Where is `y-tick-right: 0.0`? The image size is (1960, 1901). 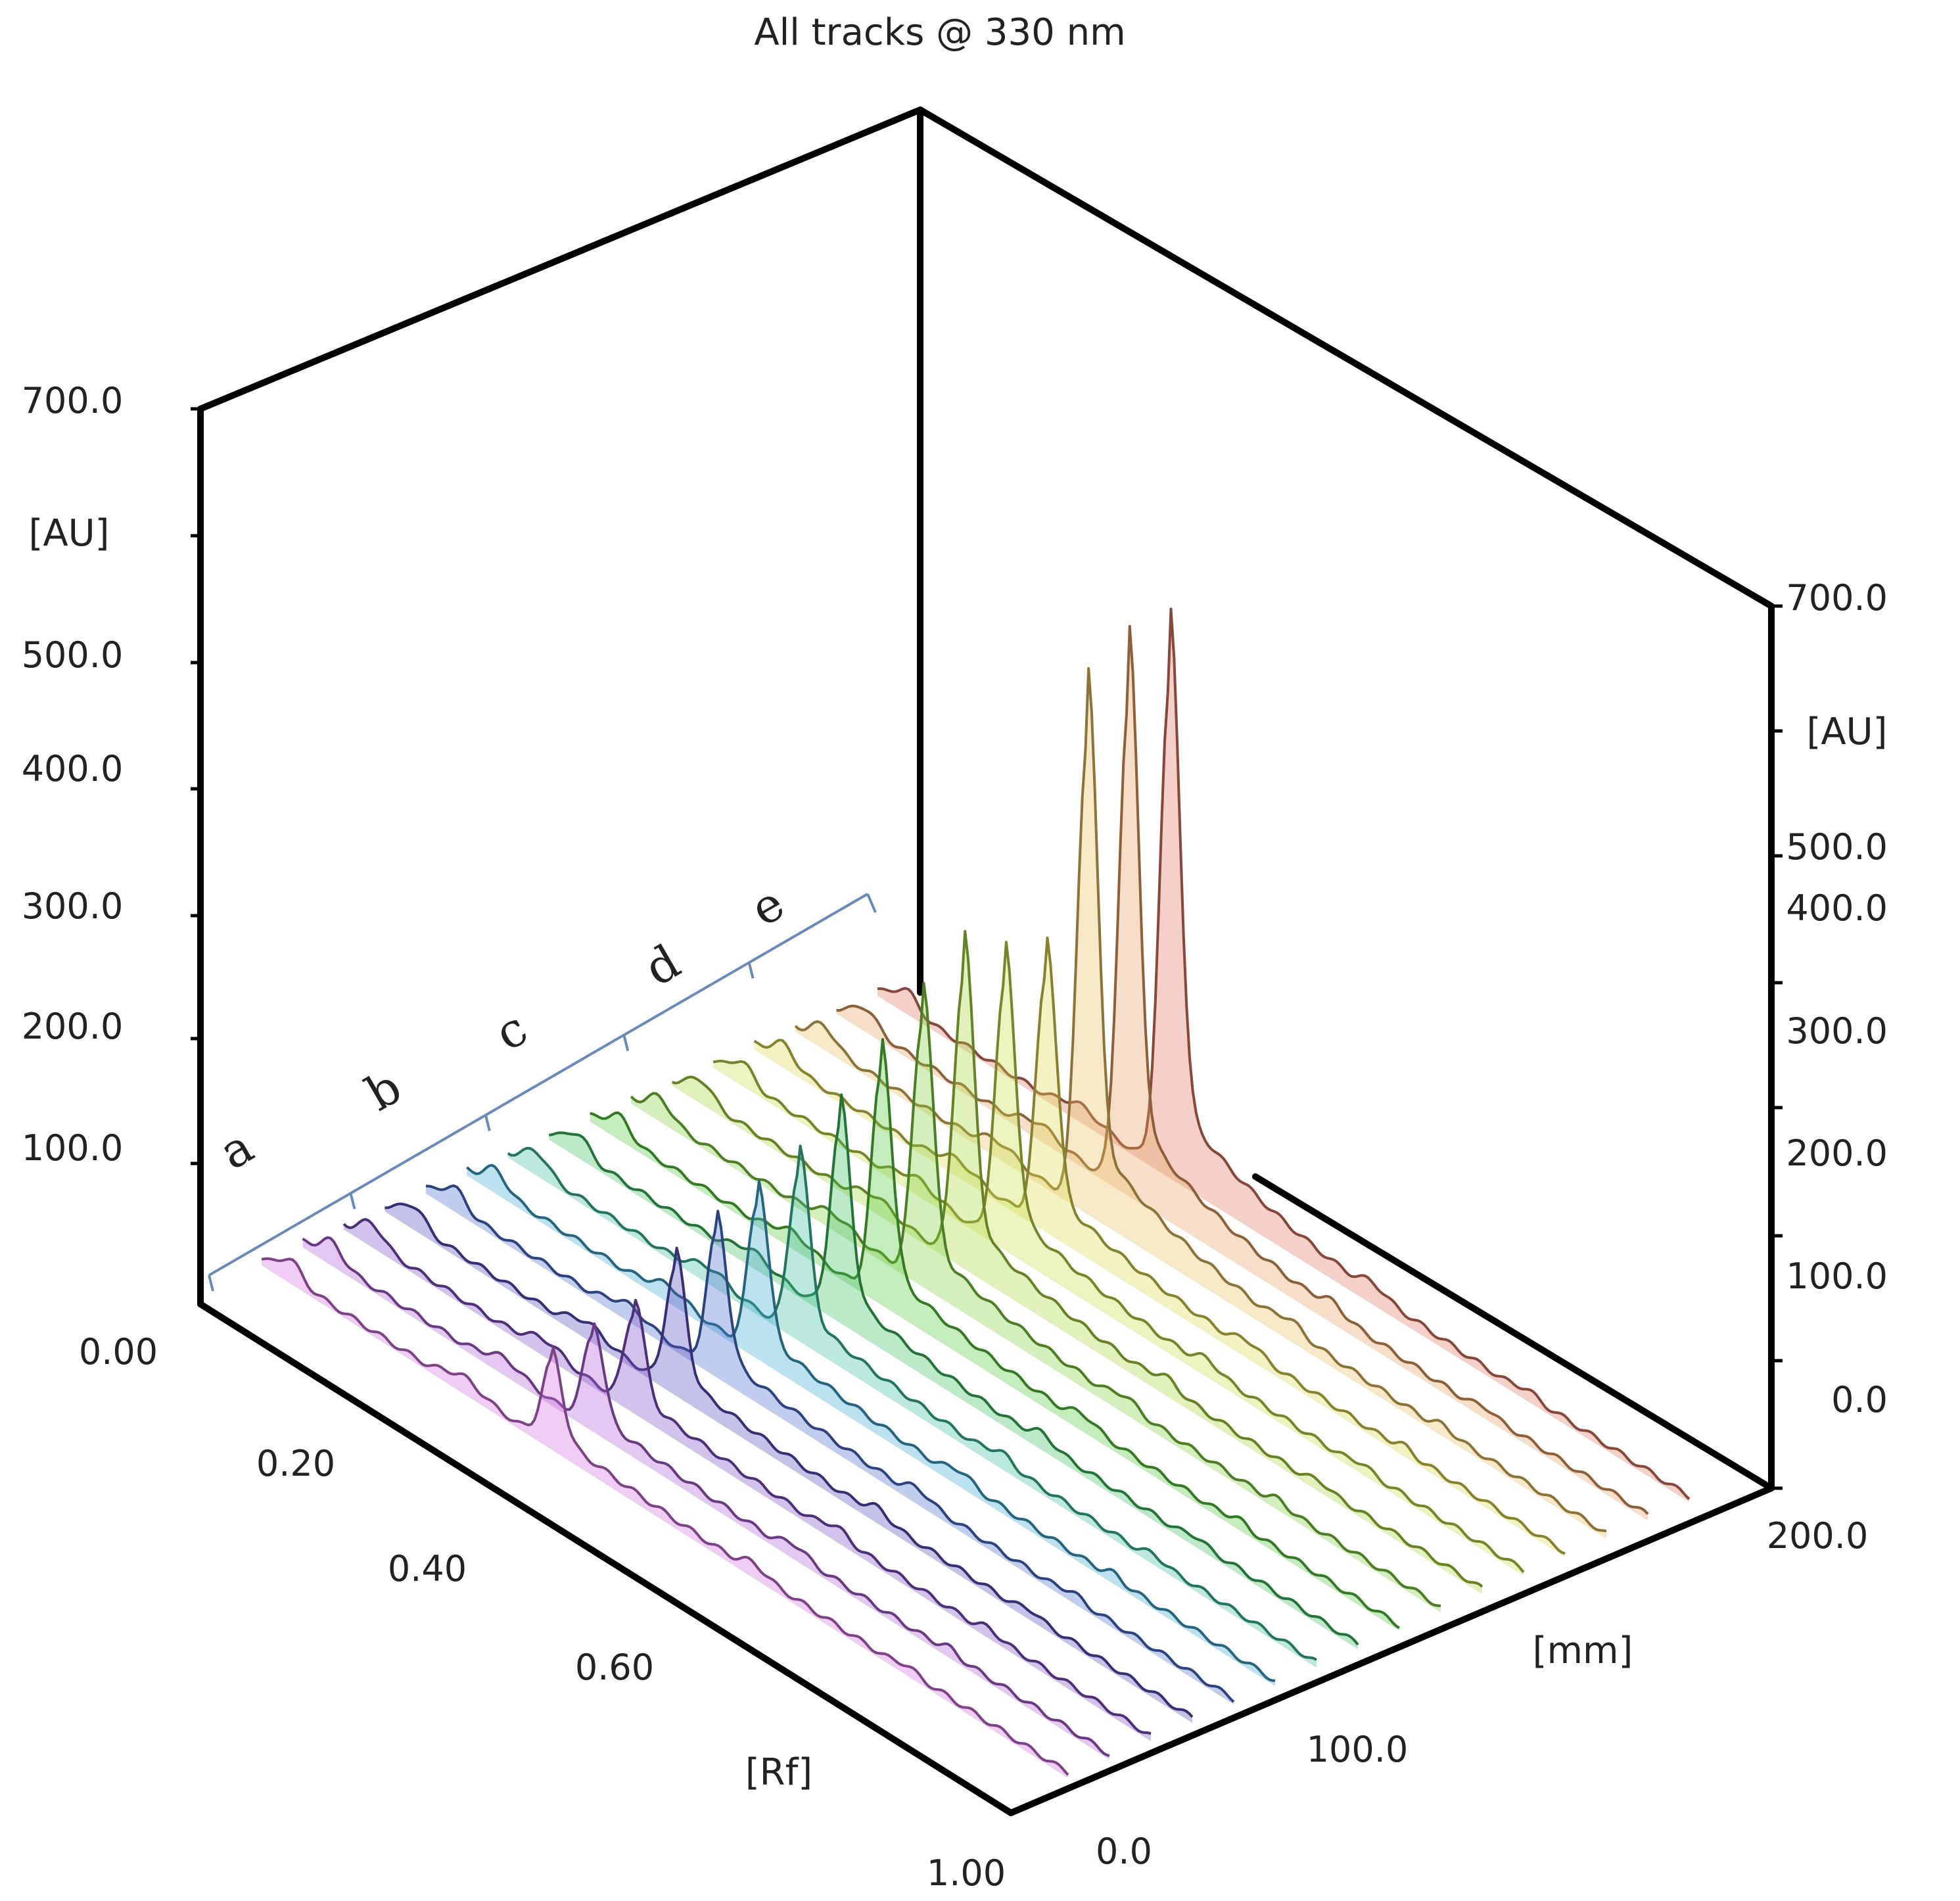
y-tick-right: 0.0 is located at coordinates (1860, 1399).